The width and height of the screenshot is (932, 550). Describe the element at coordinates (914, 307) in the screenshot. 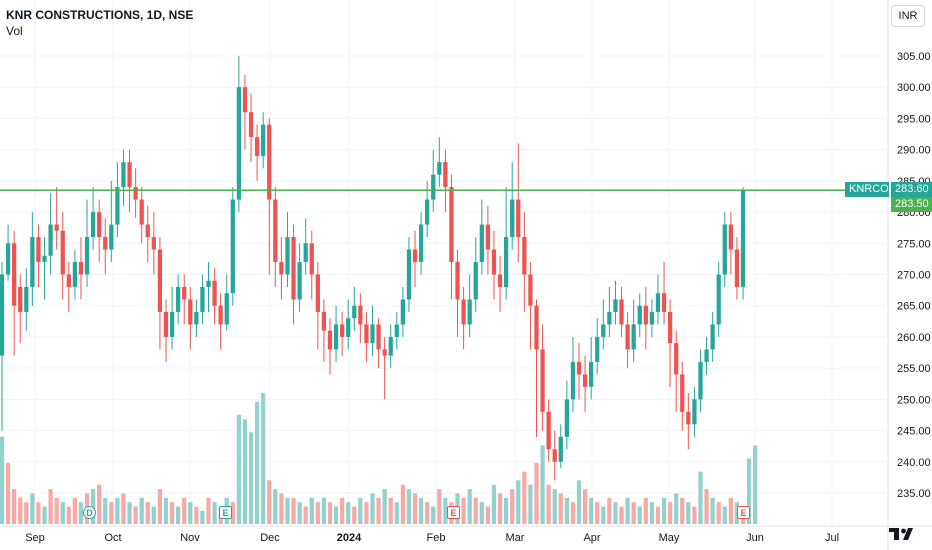

I see `y-tick-label: 265.00` at that location.